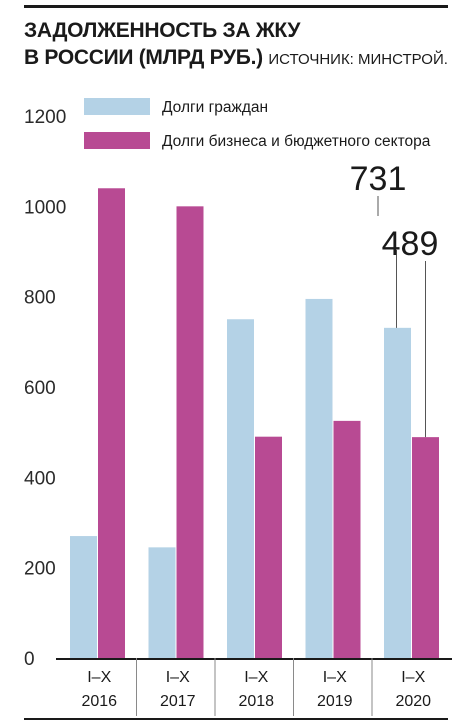  What do you see at coordinates (215, 107) in the screenshot?
I see `legend-label-citizens: Долги граждан` at bounding box center [215, 107].